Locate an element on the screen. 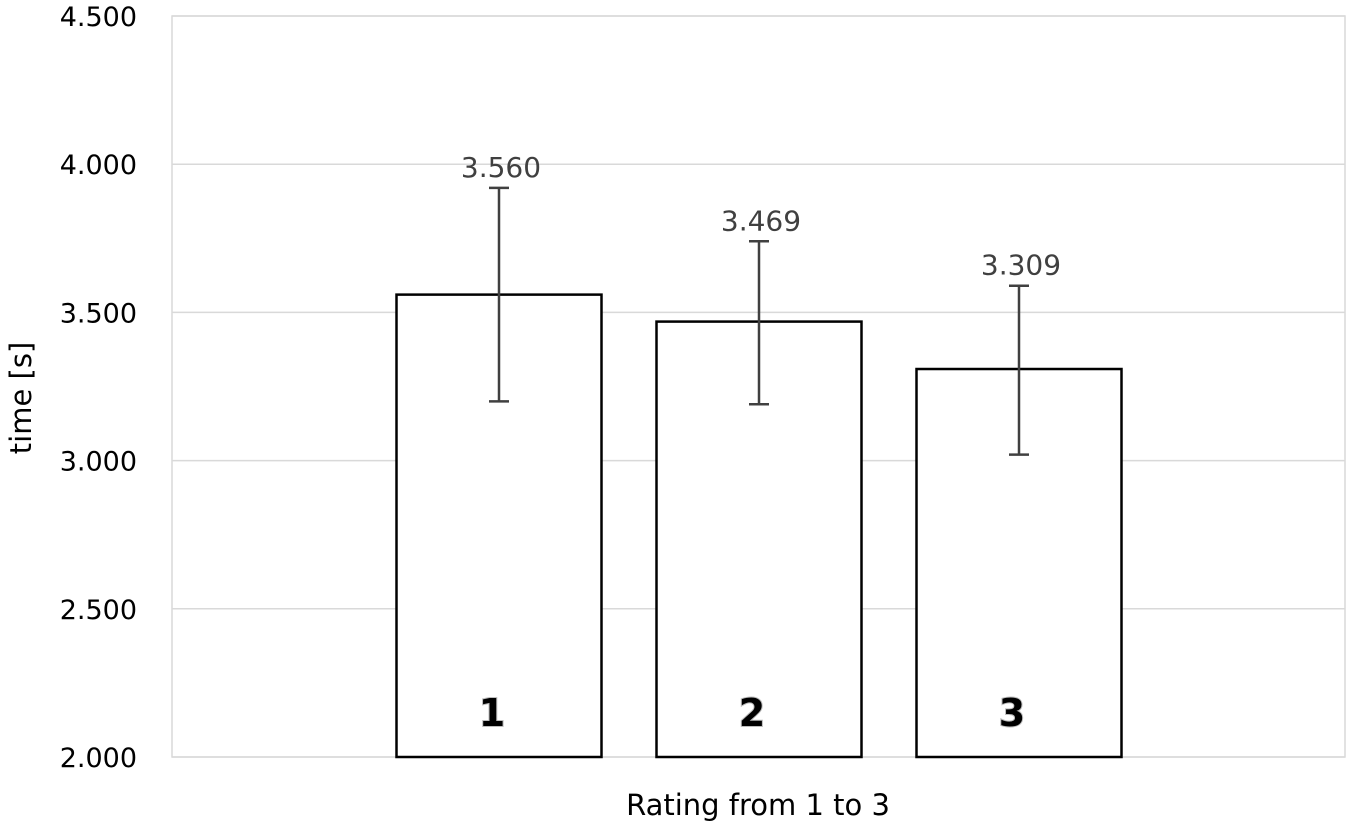  y-tick-label: 3.500 is located at coordinates (98, 313).